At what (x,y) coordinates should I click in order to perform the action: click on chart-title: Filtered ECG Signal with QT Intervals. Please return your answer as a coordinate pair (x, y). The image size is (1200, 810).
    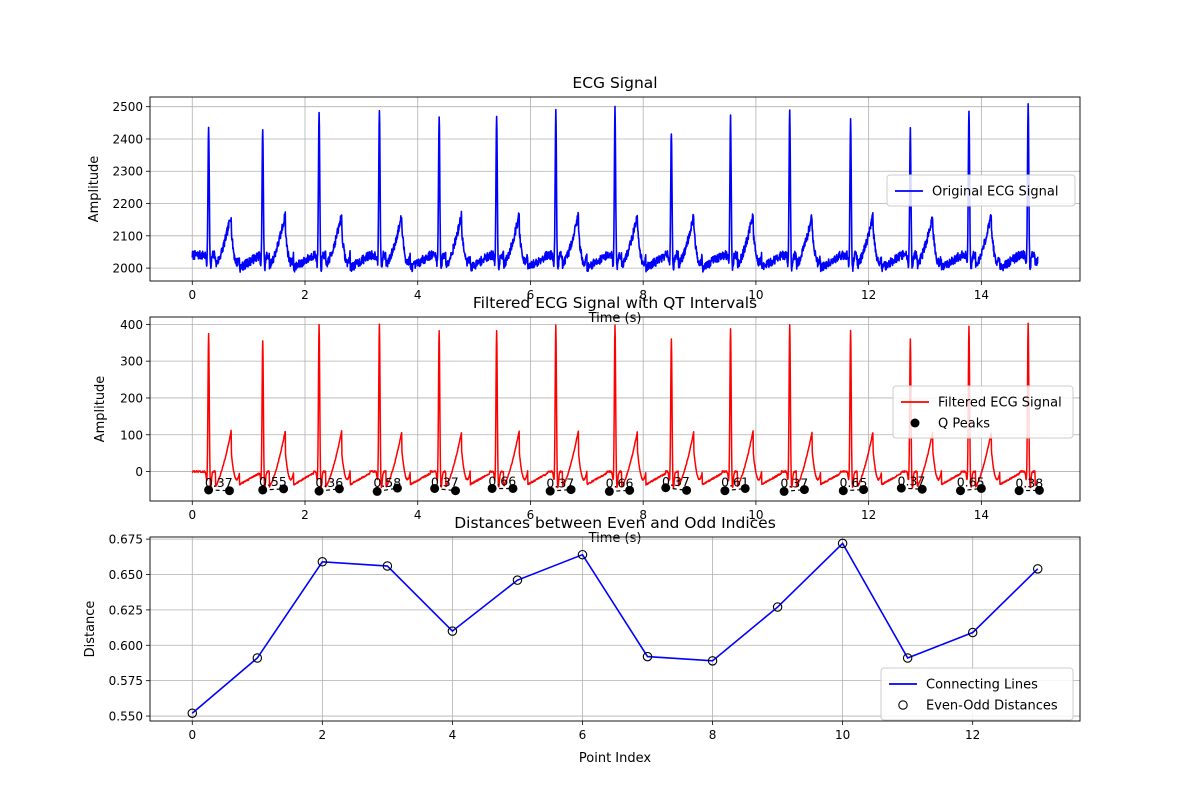
    Looking at the image, I should click on (615, 303).